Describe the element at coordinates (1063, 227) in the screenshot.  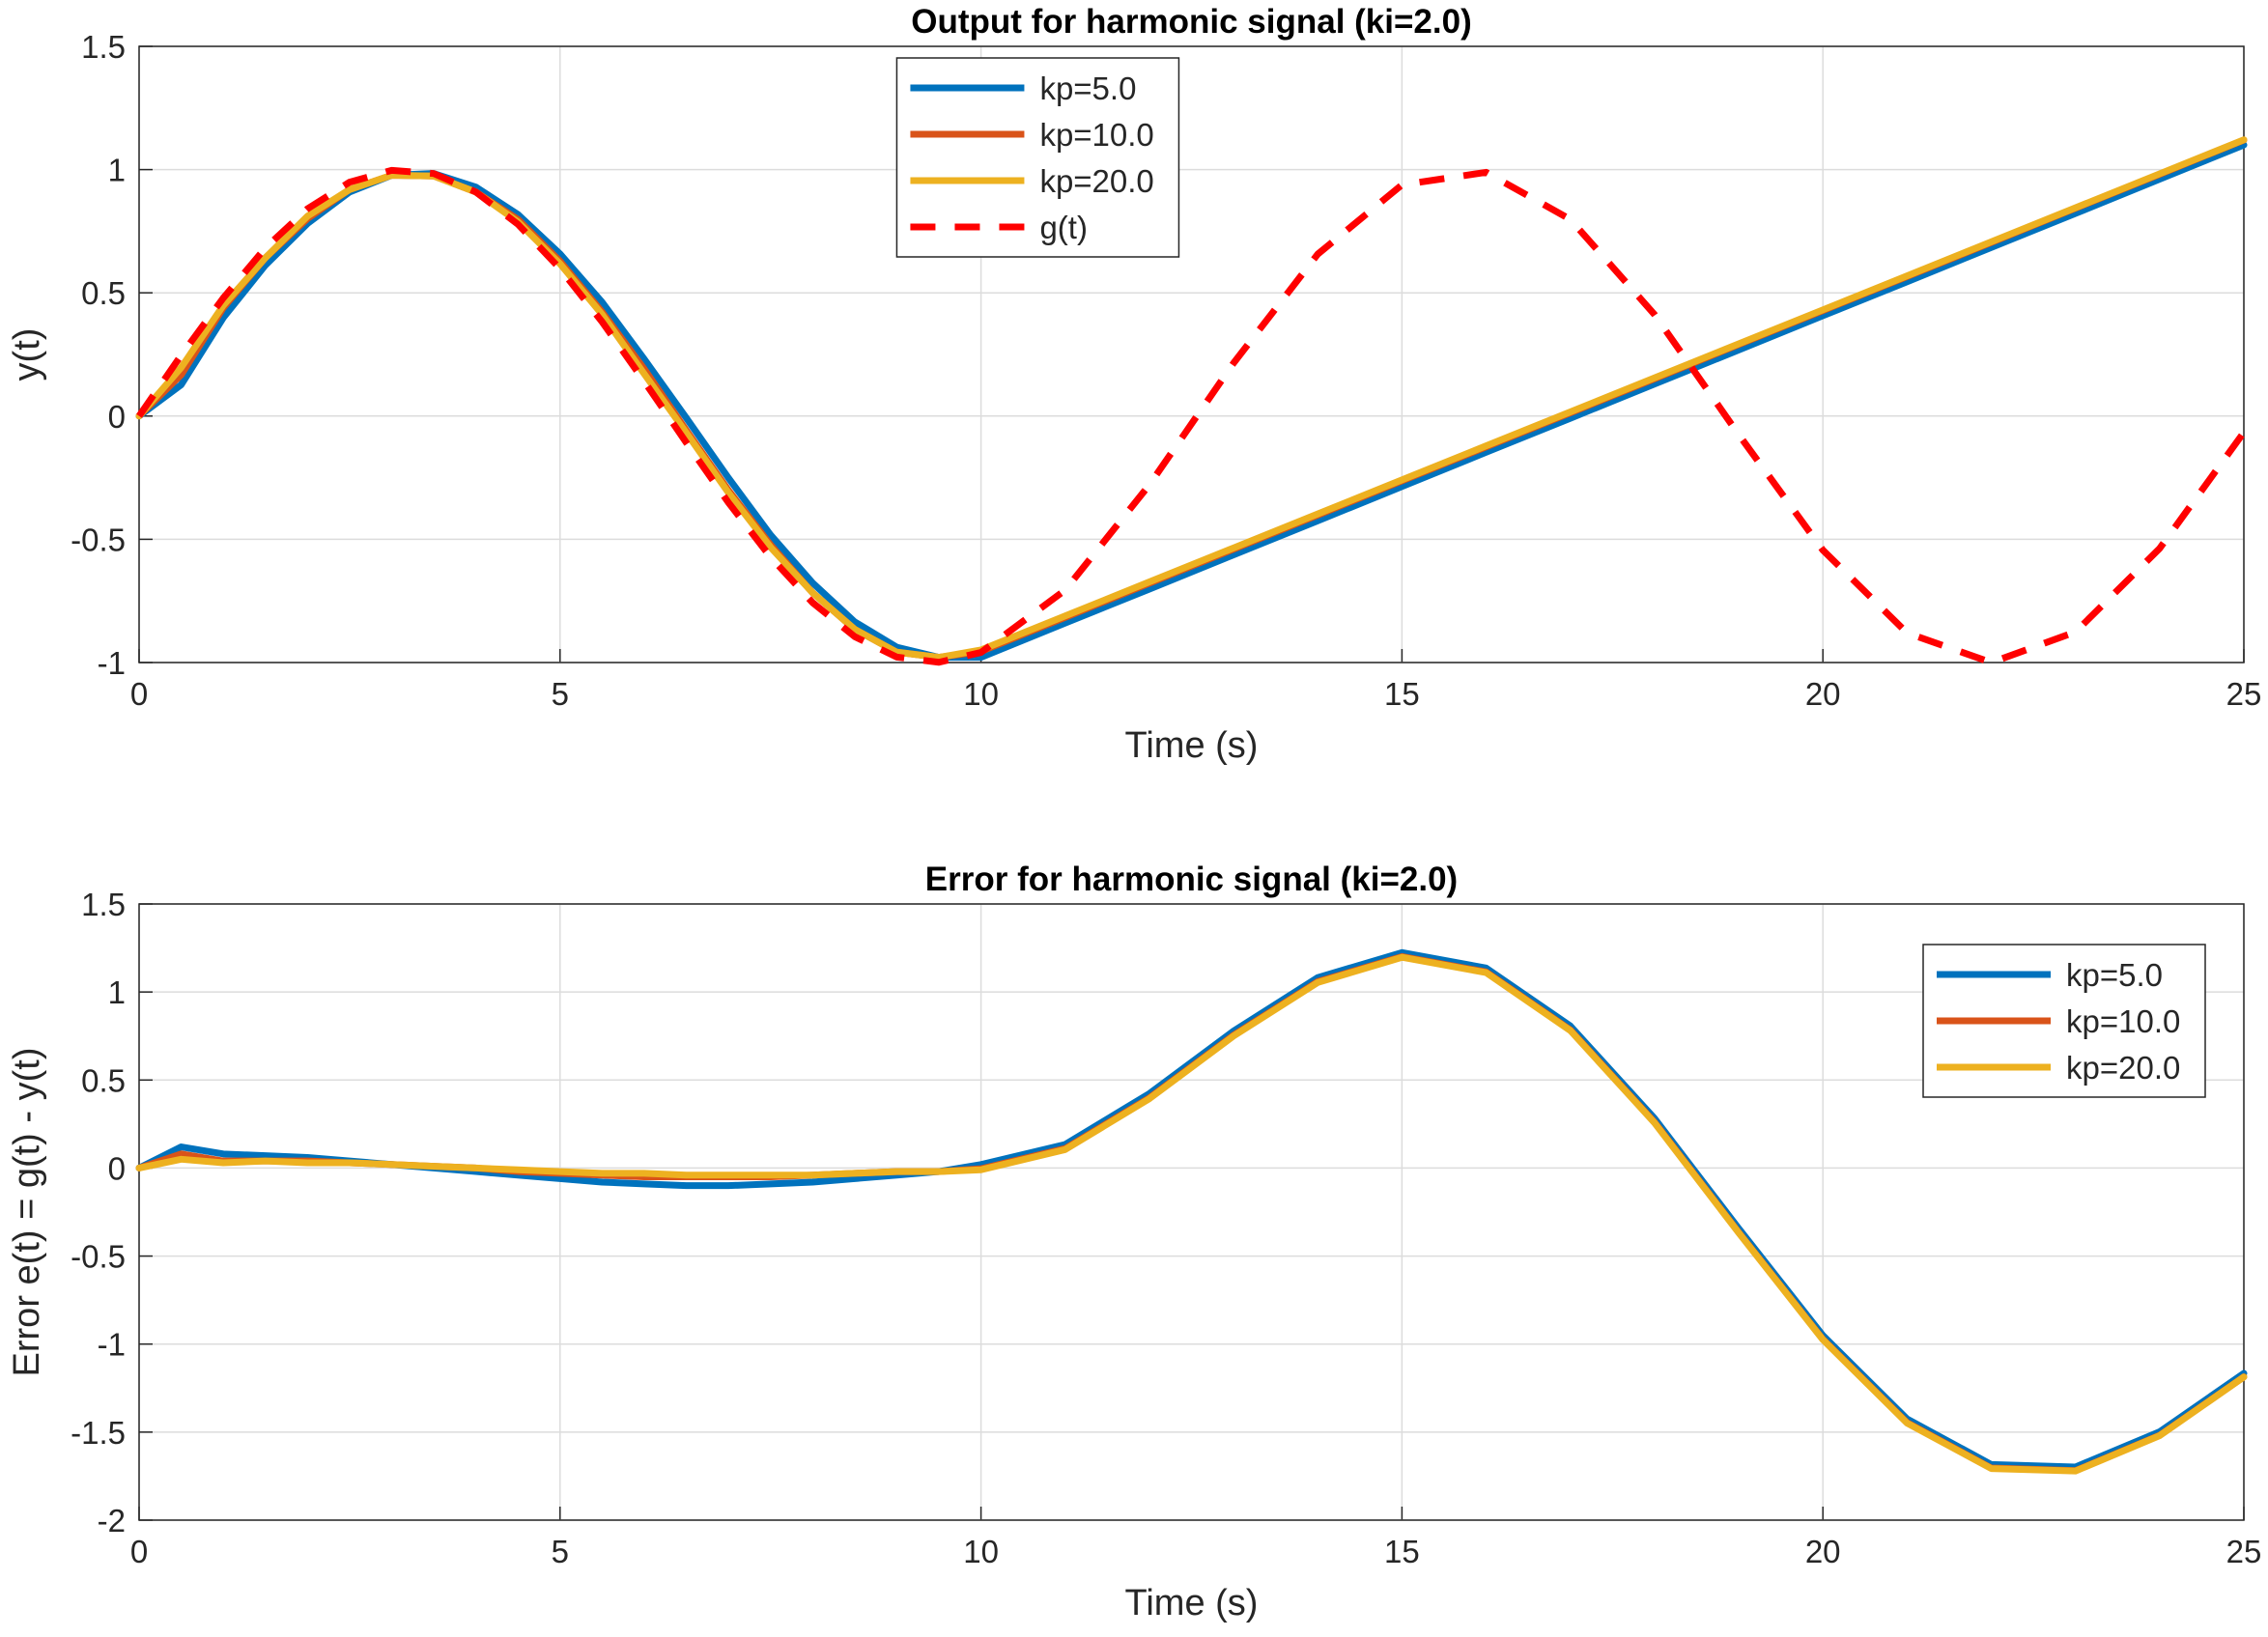
I see `legend-label: g(t)` at that location.